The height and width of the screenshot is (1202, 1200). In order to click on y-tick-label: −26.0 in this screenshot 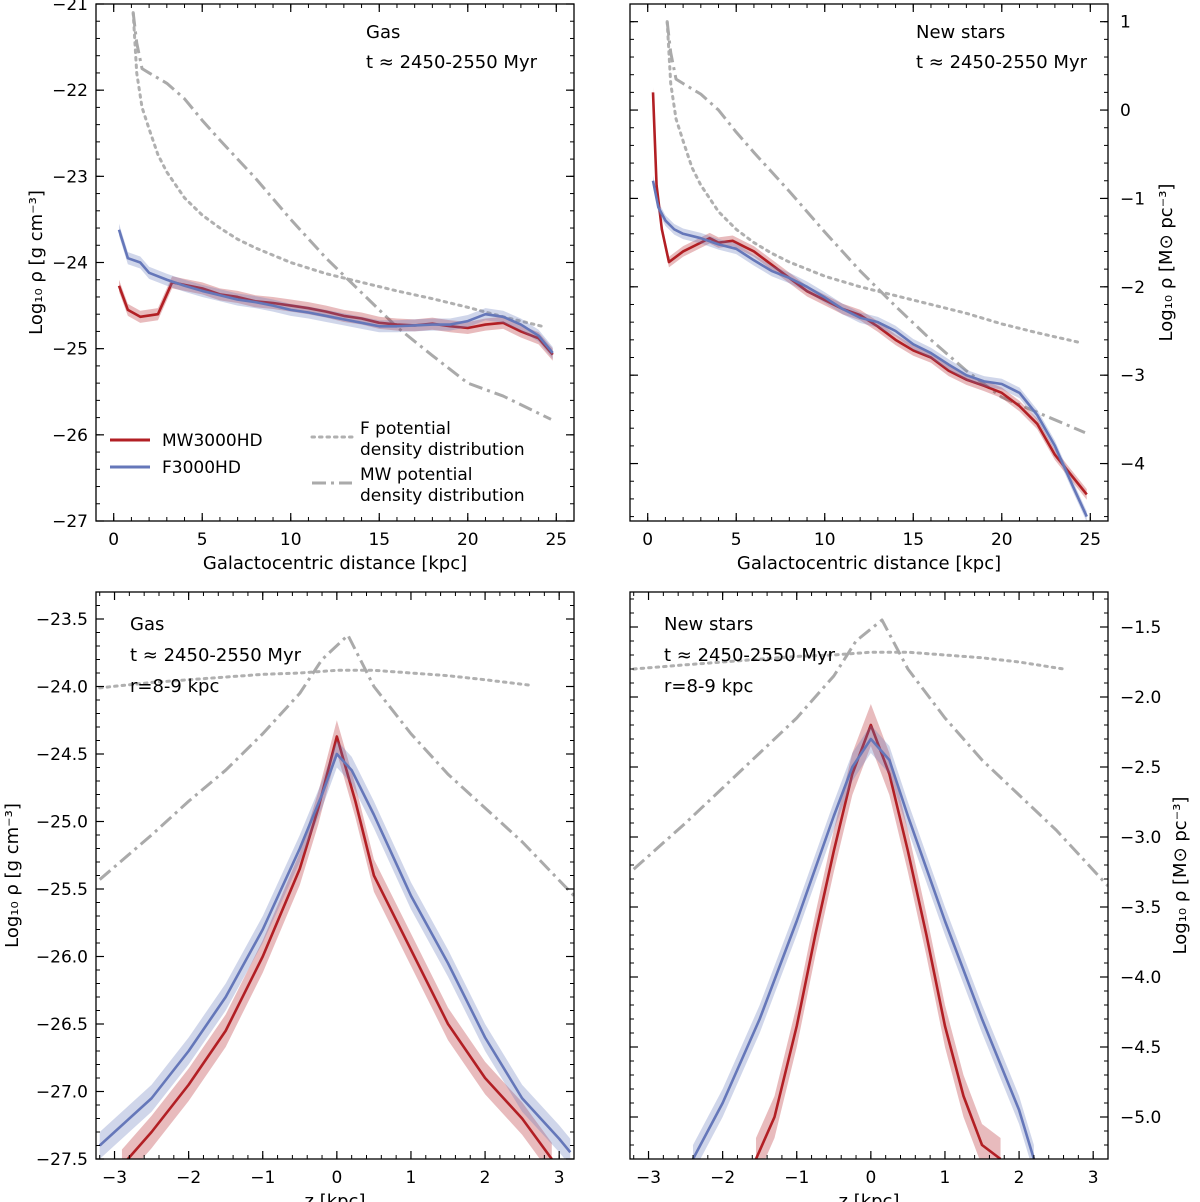, I will do `click(62, 958)`.